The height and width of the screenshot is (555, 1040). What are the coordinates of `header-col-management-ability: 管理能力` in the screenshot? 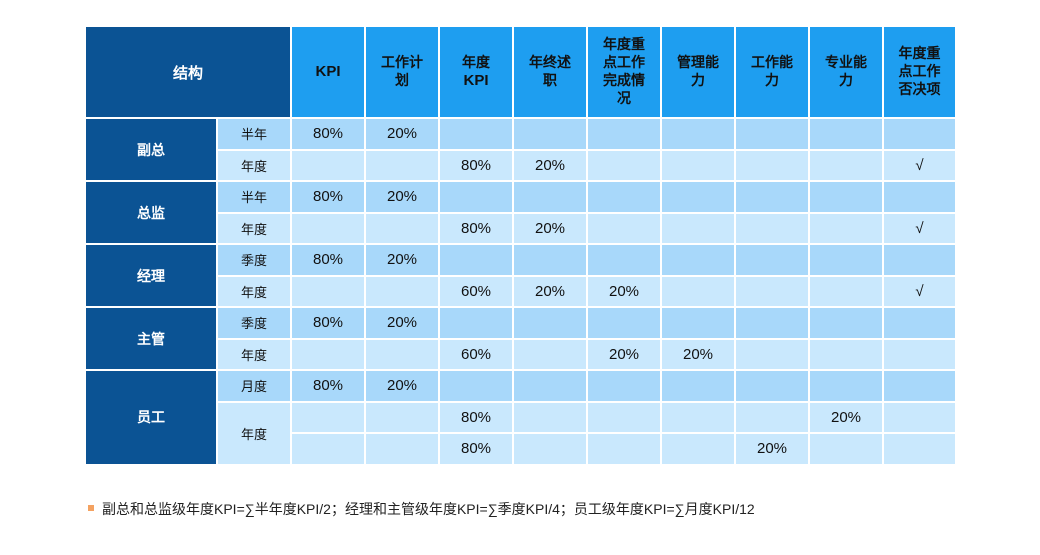 It's located at (698, 72).